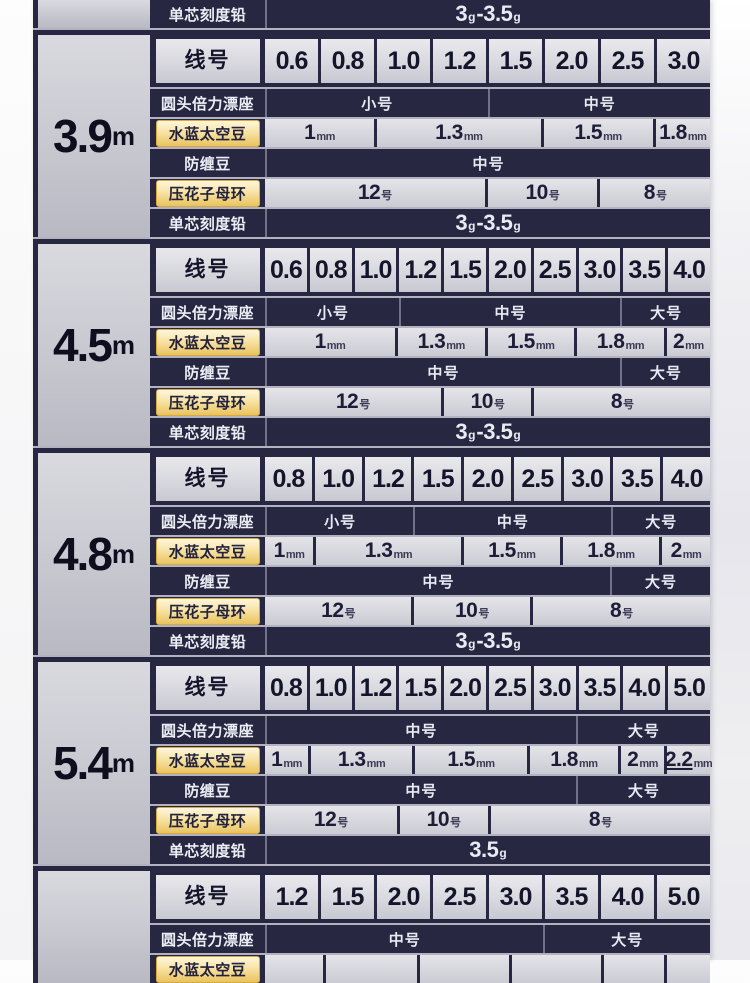 Image resolution: width=750 pixels, height=983 pixels. What do you see at coordinates (207, 432) in the screenshot?
I see `row-label-cell: 单芯刻度铅` at bounding box center [207, 432].